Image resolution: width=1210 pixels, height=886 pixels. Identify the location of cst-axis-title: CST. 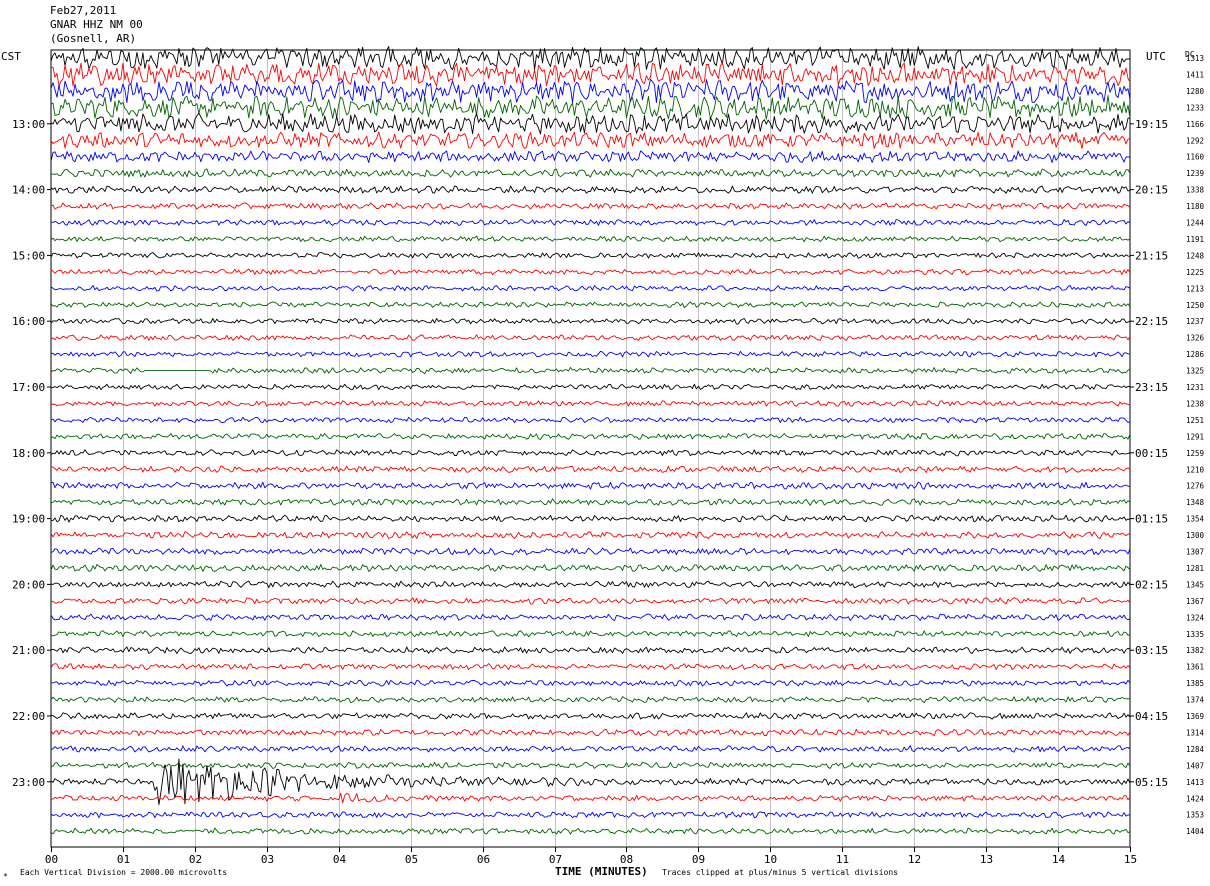
(11, 56).